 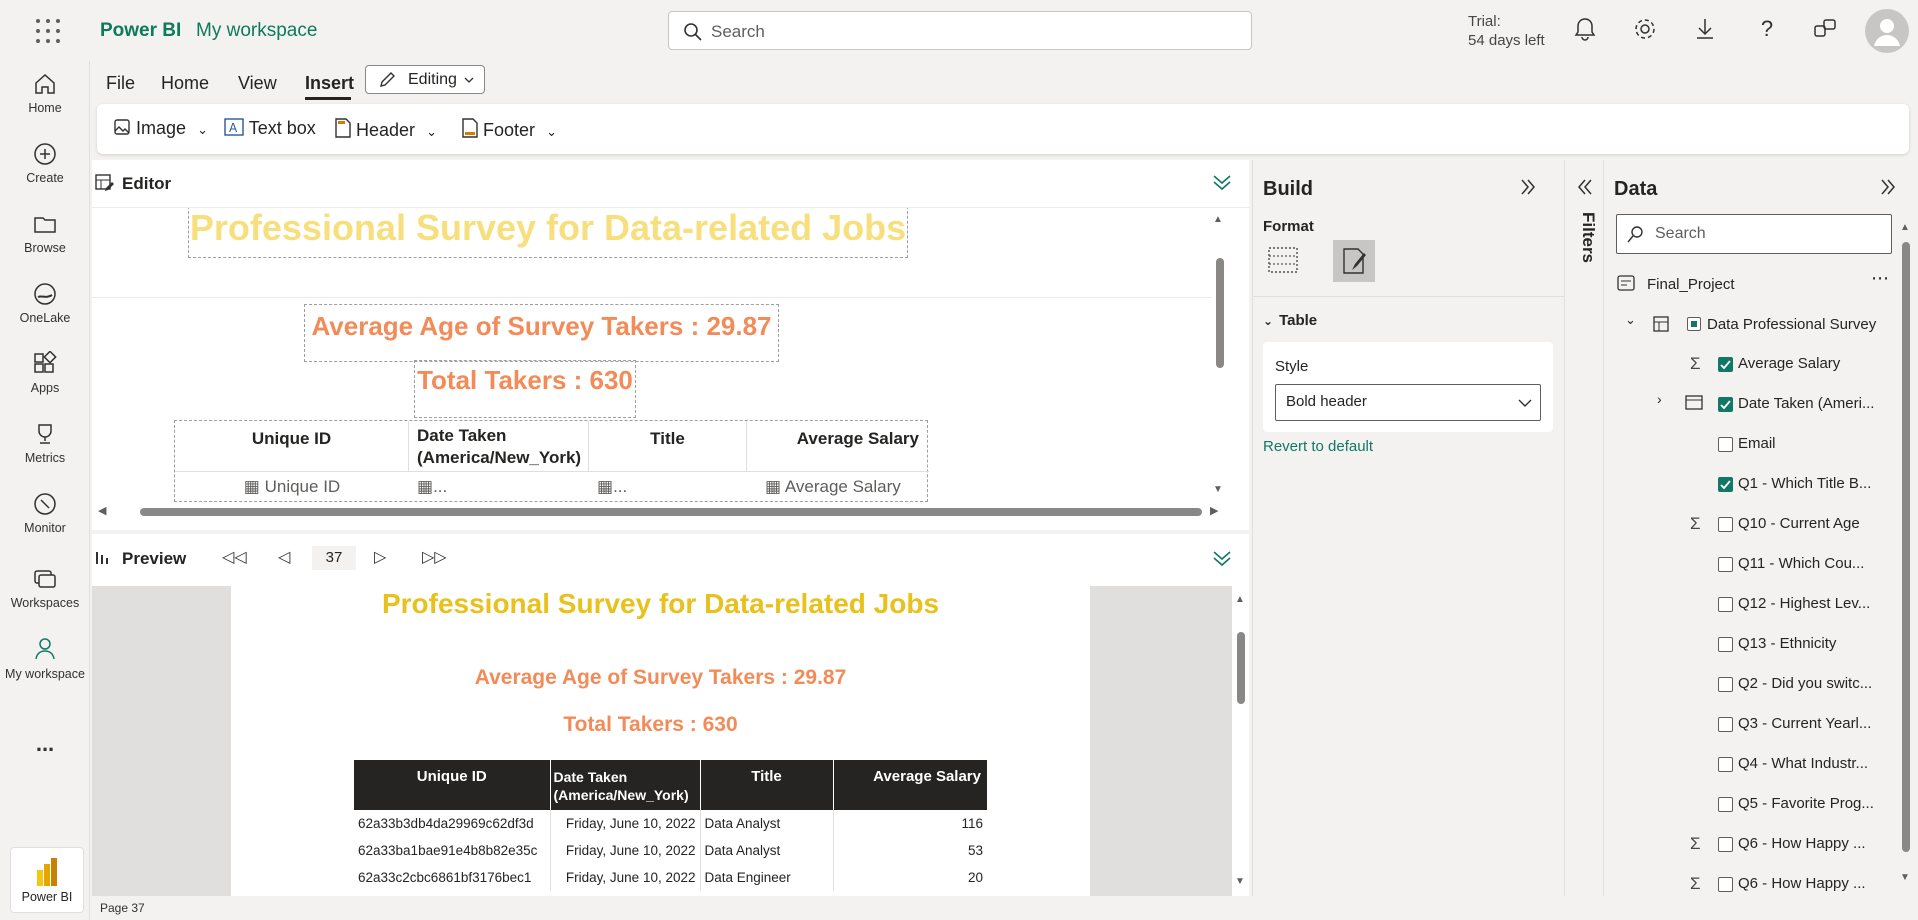 What do you see at coordinates (380, 557) in the screenshot?
I see `next-page-icon: ▷` at bounding box center [380, 557].